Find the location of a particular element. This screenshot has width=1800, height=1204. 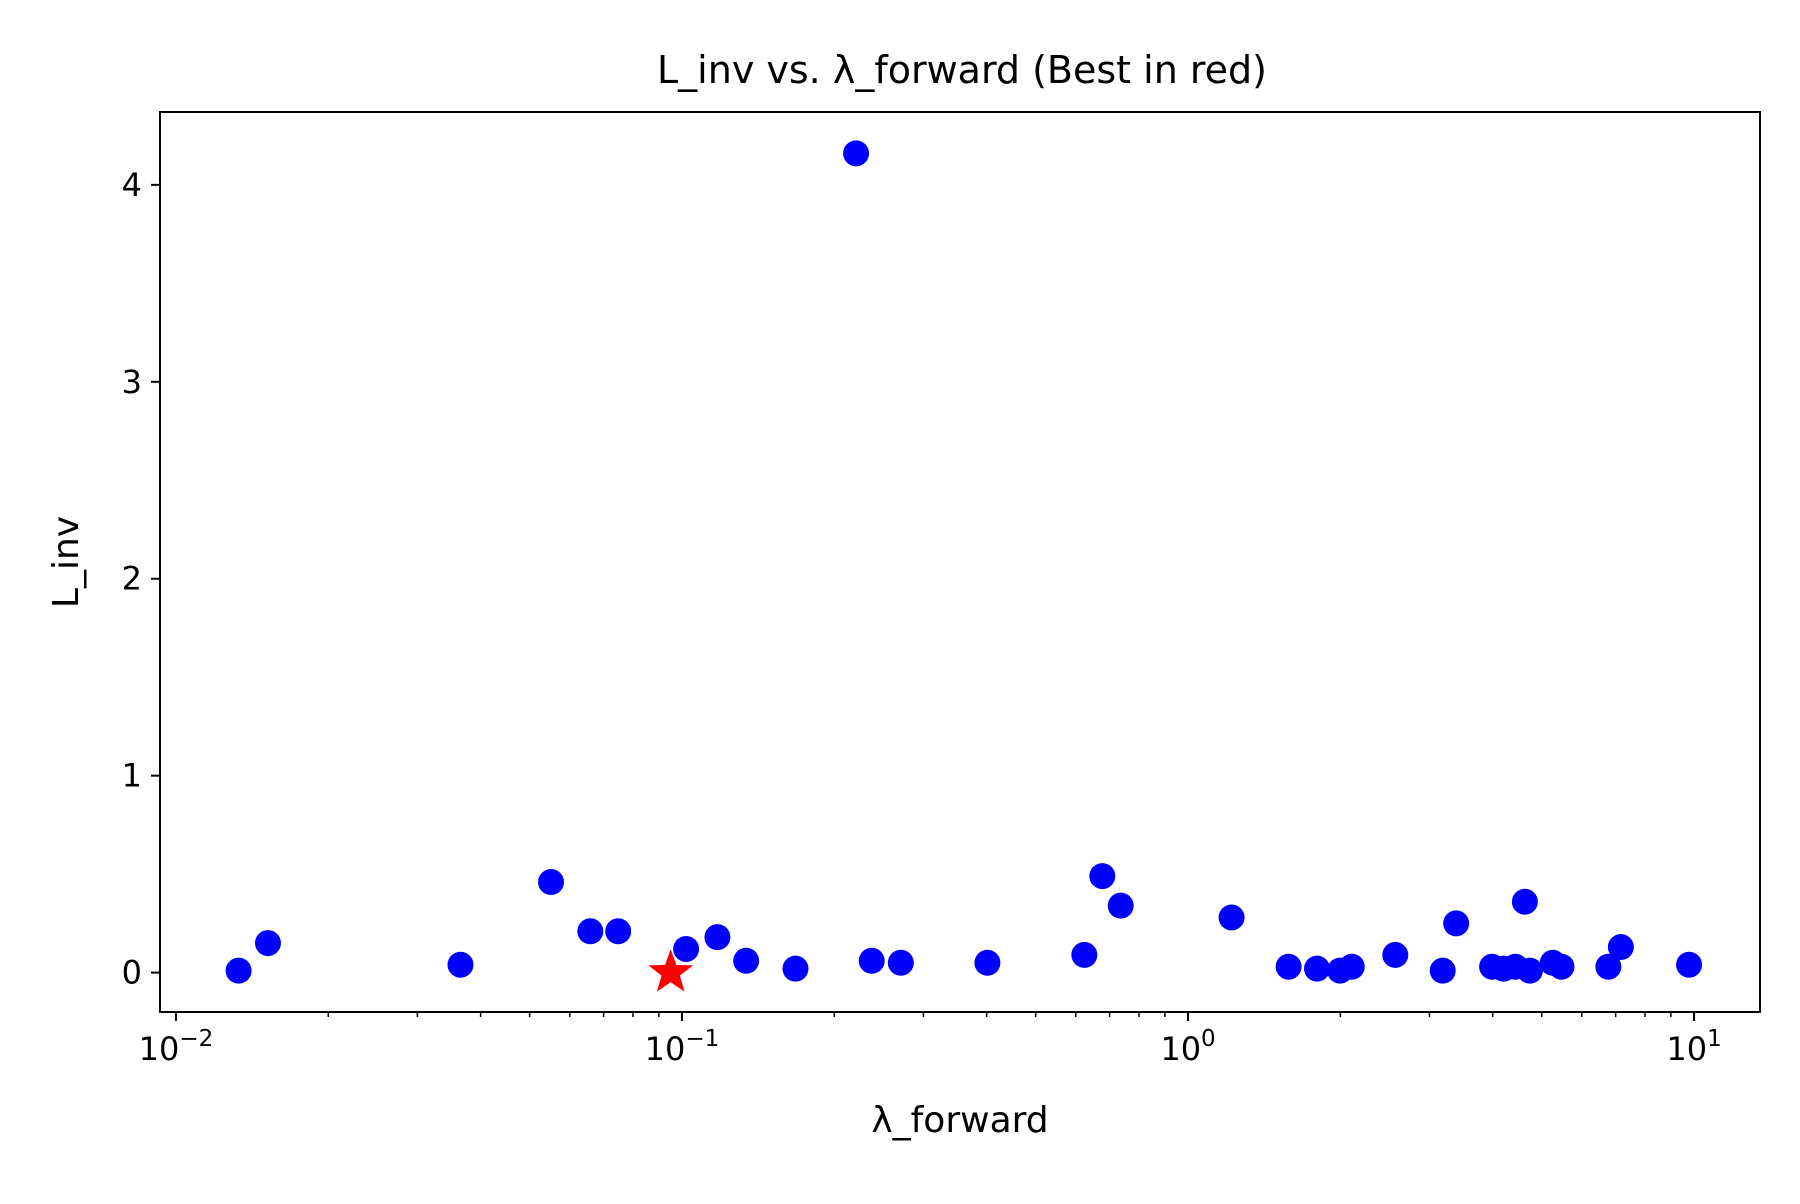

y-tick-label: 3 is located at coordinates (132, 382).